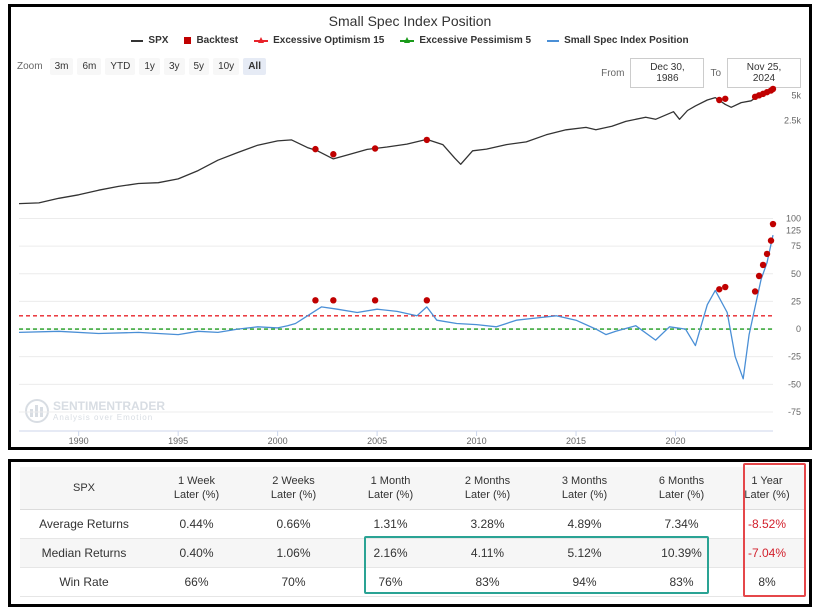 Image resolution: width=819 pixels, height=612 pixels. What do you see at coordinates (584, 582) in the screenshot?
I see `table-cell: 94%` at bounding box center [584, 582].